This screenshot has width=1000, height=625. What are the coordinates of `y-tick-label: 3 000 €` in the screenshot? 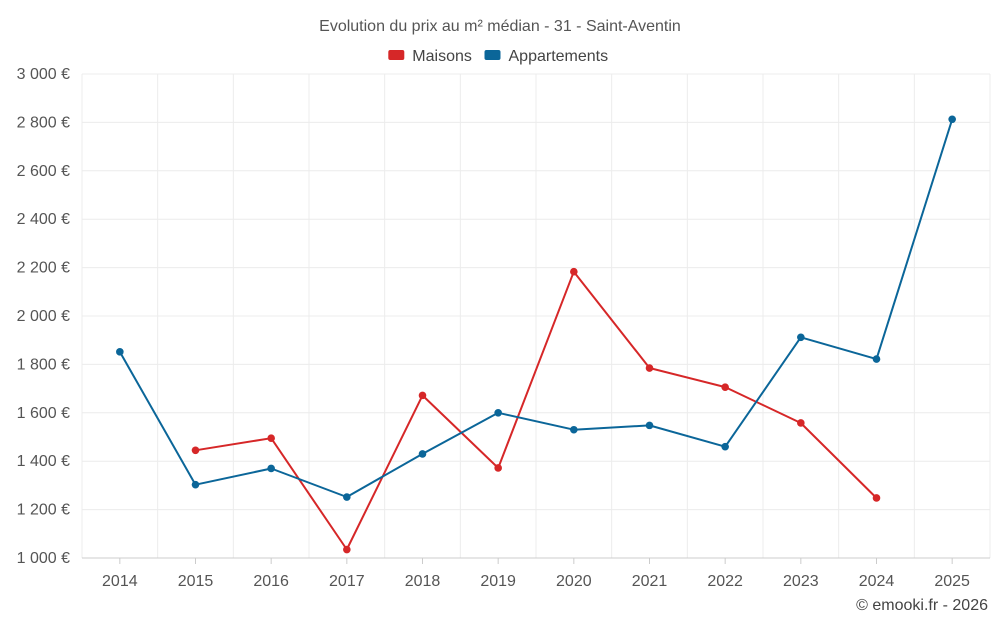 It's located at (43, 74).